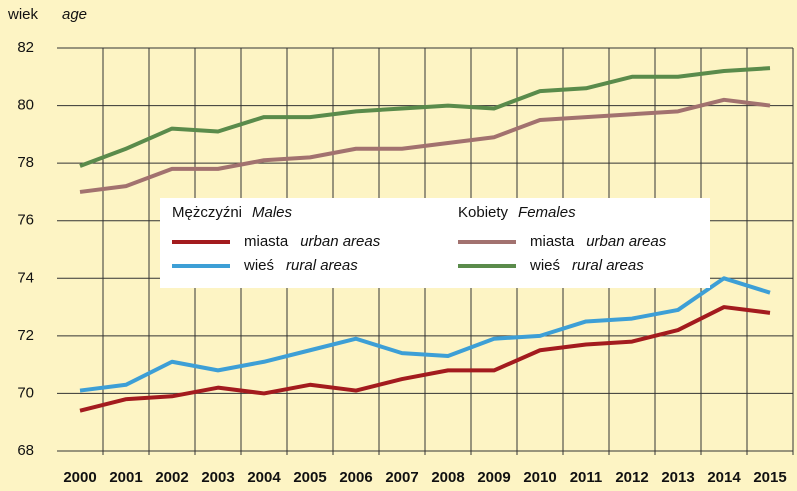  I want to click on legend-group-title-en: Females, so click(547, 212).